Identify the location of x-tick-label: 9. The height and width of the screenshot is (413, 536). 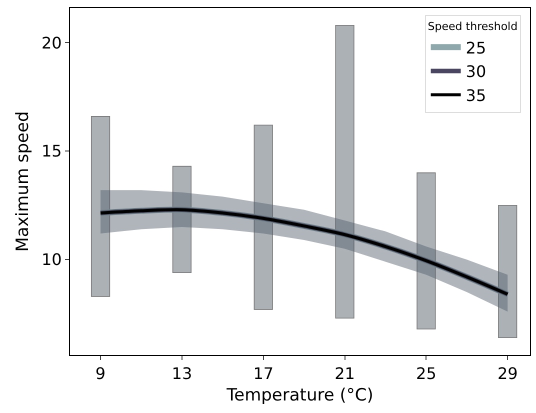
(100, 374).